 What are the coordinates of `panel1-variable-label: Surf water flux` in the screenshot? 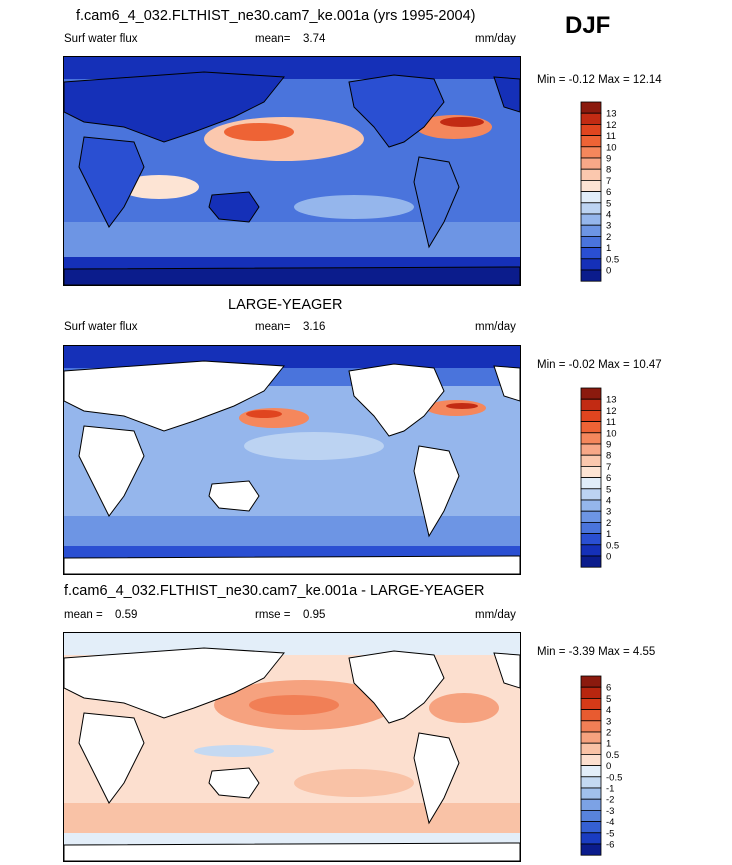 It's located at (101, 39).